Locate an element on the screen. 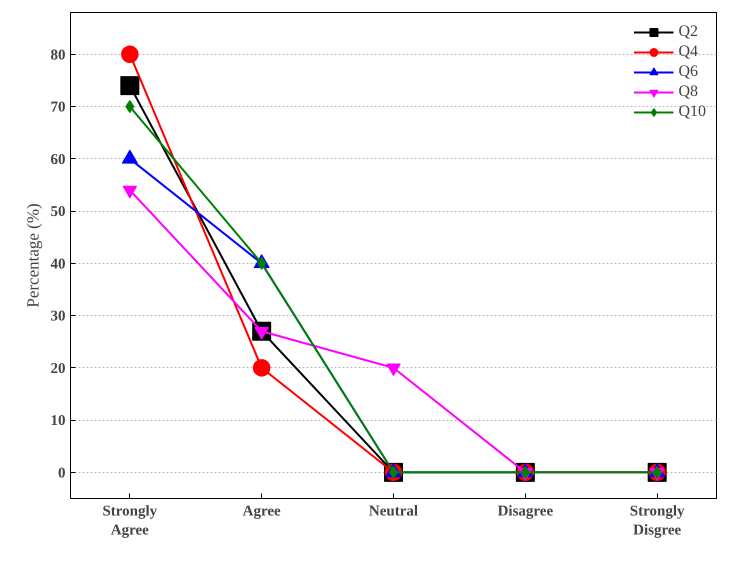  x-tick-label: Neutral is located at coordinates (393, 512).